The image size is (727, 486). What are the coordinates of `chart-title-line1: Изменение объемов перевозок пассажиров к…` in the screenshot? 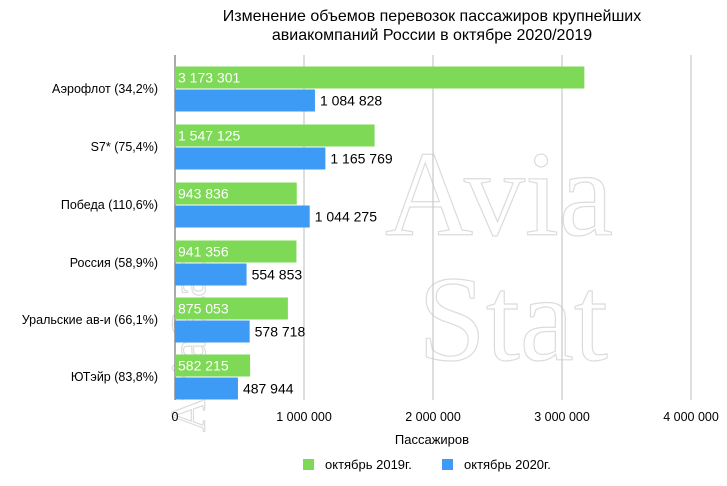 It's located at (432, 16).